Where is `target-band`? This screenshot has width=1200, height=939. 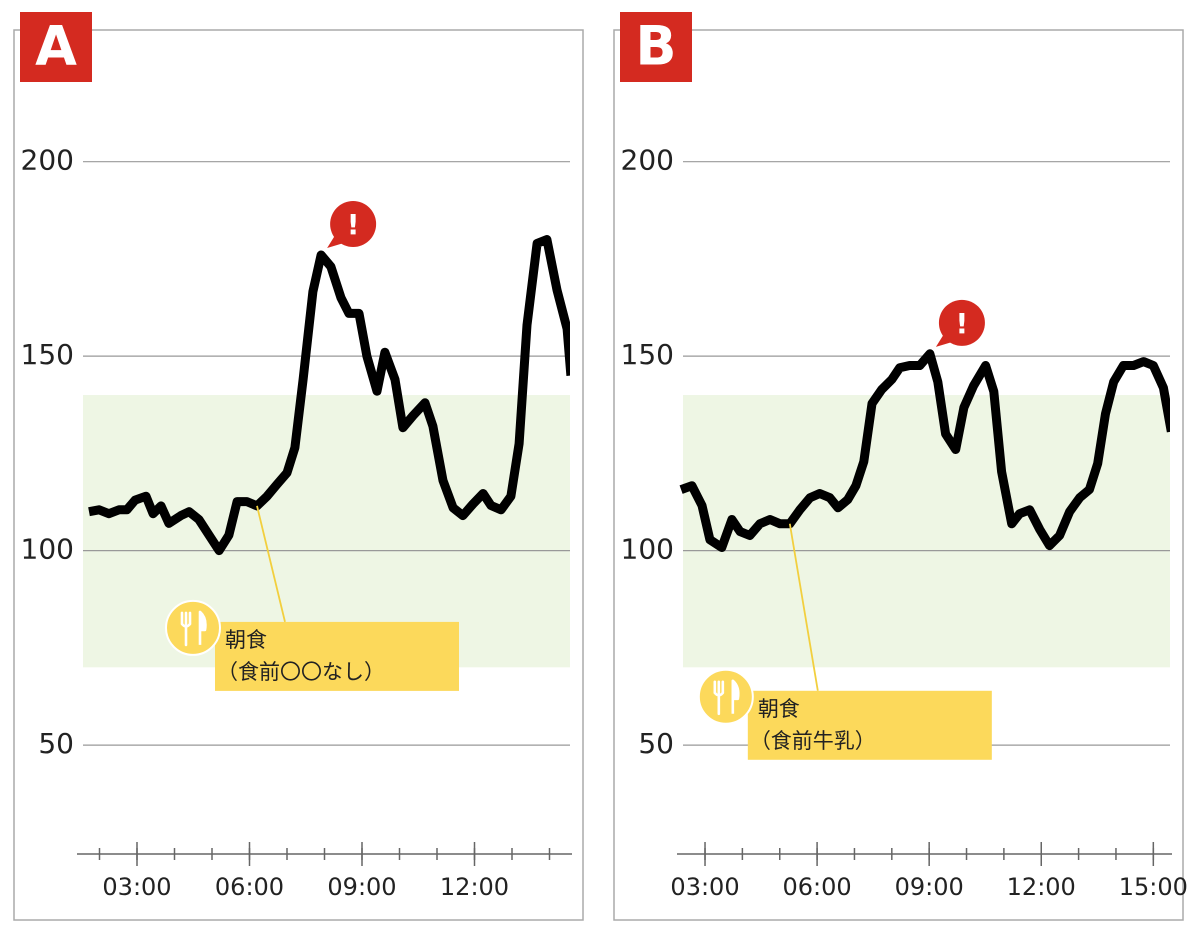
target-band is located at coordinates (926, 531).